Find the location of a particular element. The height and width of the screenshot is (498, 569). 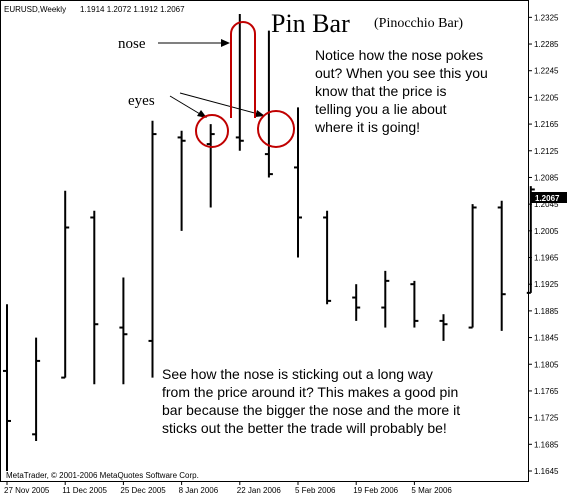

nose-arrowhead-icon is located at coordinates (225, 43).